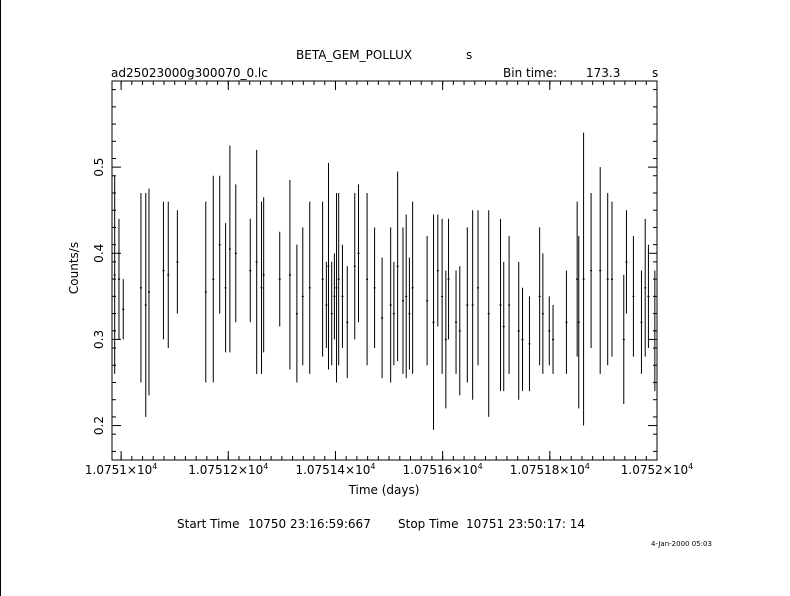 The image size is (790, 596). I want to click on x-tick-label: 1.0751×104, so click(121, 469).